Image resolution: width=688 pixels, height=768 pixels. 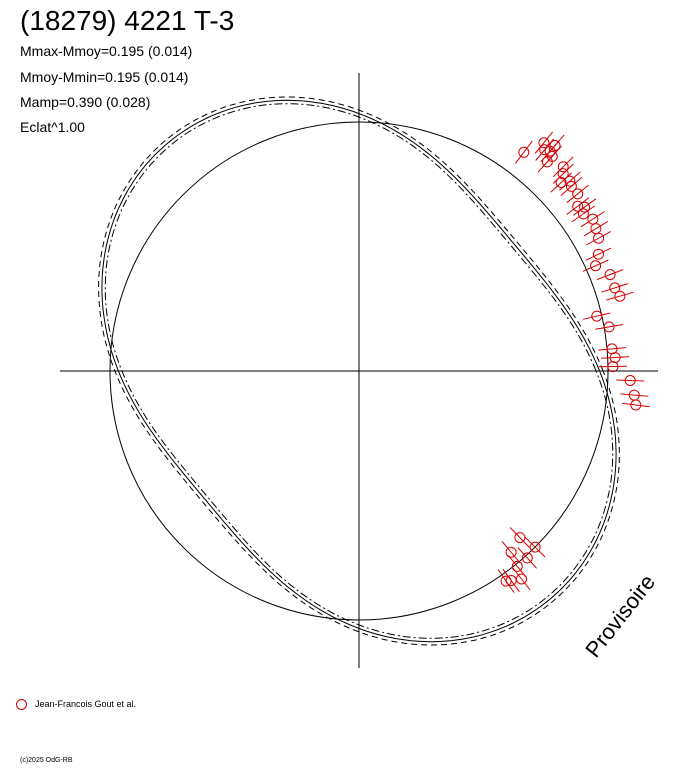 I want to click on mag-amplitude: Mamp=0.390 (0.028), so click(x=85, y=102).